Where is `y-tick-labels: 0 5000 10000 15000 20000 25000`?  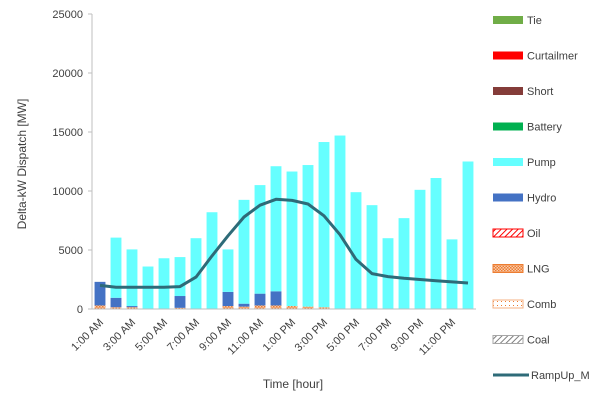 y-tick-labels: 0 5000 10000 15000 20000 25000 is located at coordinates (67, 162).